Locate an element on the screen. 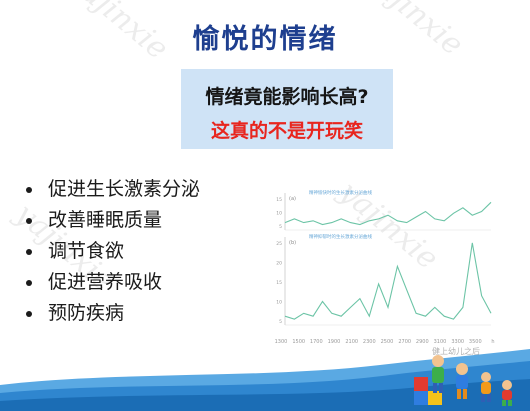 This screenshot has height=411, width=530. slide-title: 愉悦的情绪 is located at coordinates (265, 39).